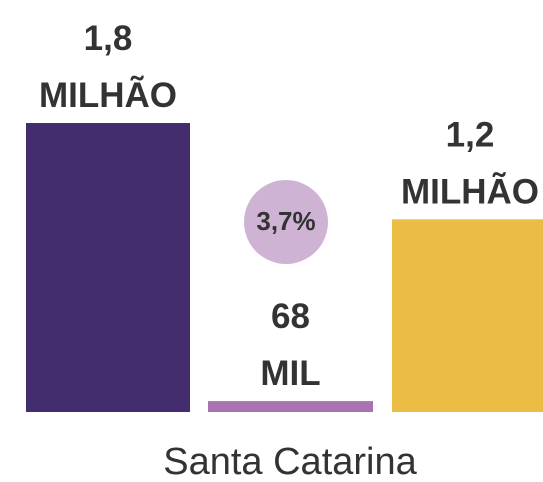 This screenshot has width=543, height=482. I want to click on value-label: 1,8 MILHÃO, so click(108, 67).